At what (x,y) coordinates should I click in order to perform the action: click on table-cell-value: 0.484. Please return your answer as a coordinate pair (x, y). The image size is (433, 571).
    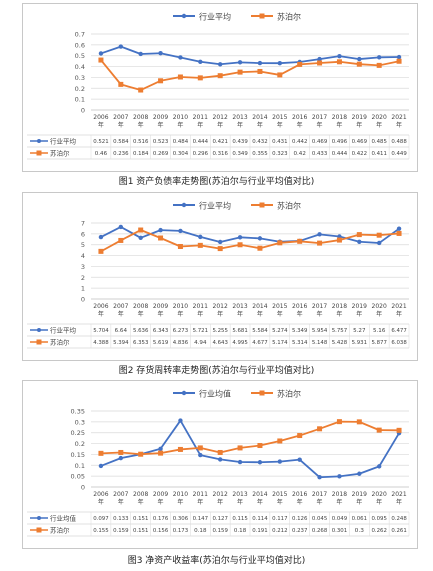
    Looking at the image, I should click on (181, 142).